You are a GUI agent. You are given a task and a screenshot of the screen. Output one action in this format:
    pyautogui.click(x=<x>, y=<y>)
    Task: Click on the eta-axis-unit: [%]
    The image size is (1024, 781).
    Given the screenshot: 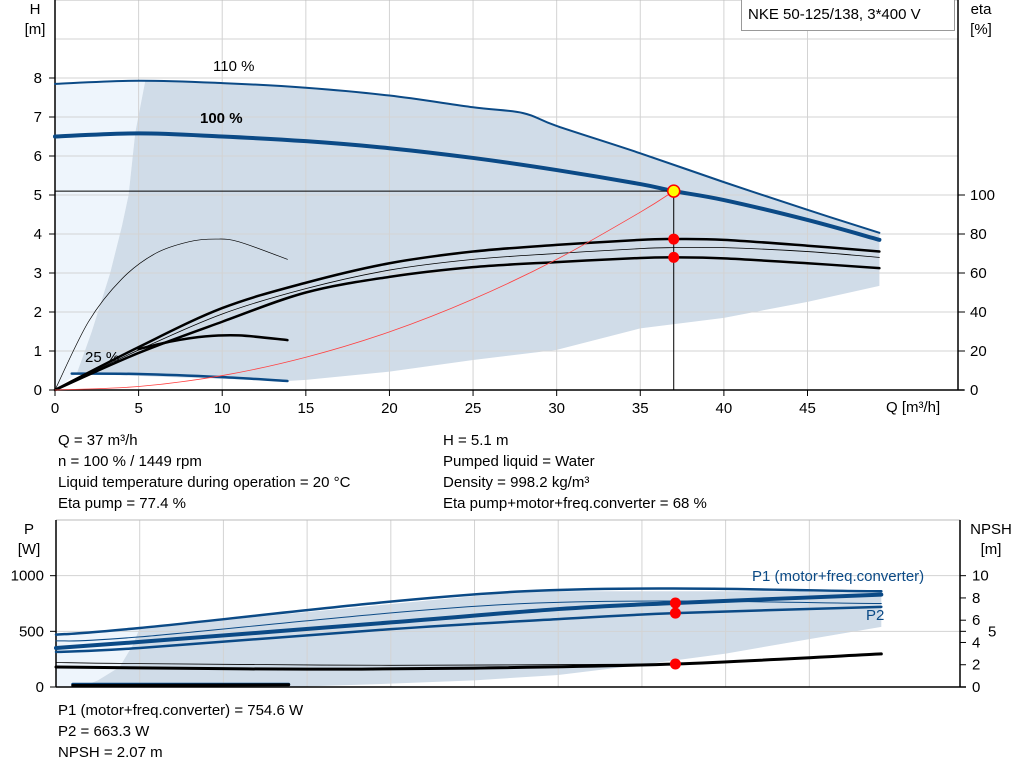 What is the action you would take?
    pyautogui.click(x=981, y=29)
    